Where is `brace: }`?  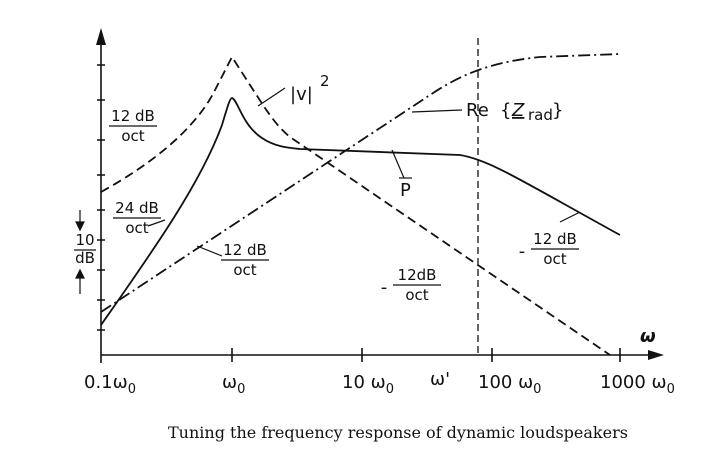 brace: } is located at coordinates (557, 110).